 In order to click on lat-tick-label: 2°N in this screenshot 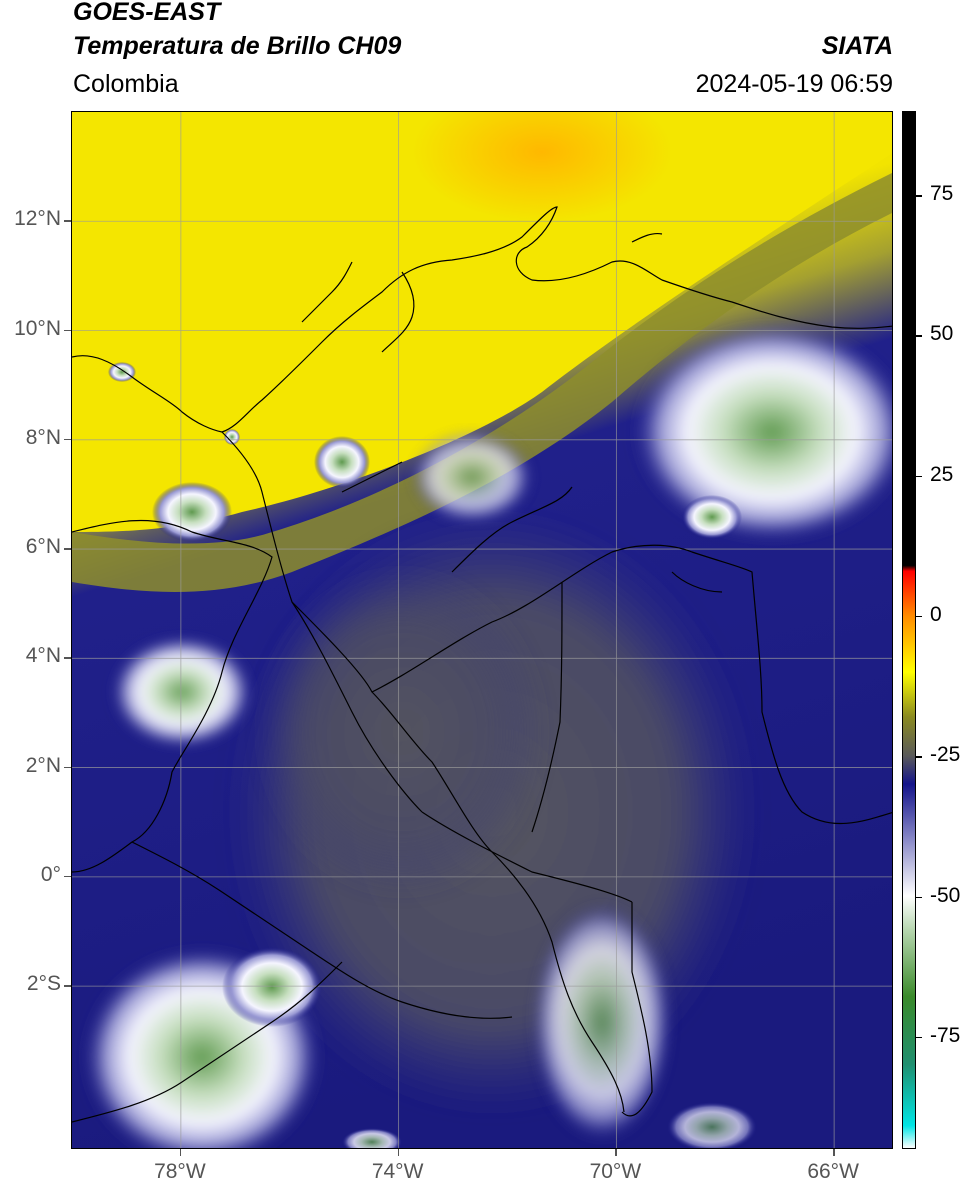, I will do `click(43, 765)`.